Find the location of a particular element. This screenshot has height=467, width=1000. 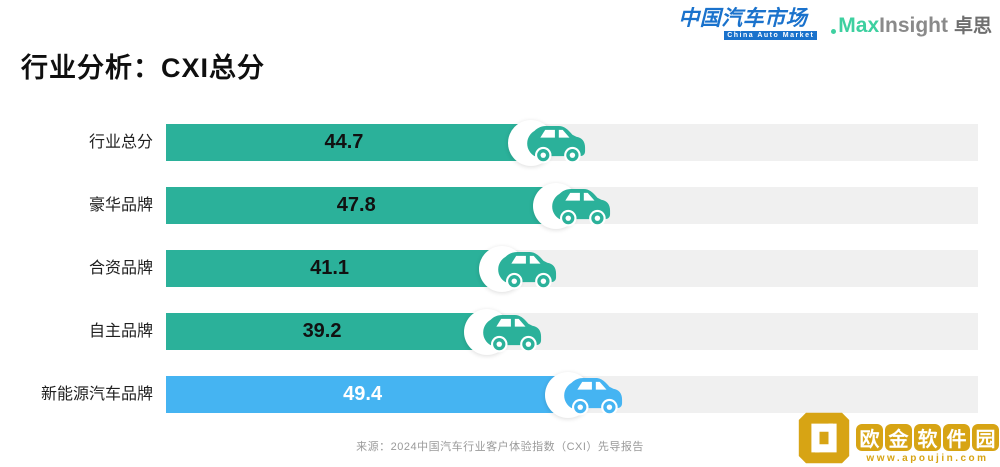

china-auto-market-logo: 中国汽车市场 China Auto Market is located at coordinates (748, 23).